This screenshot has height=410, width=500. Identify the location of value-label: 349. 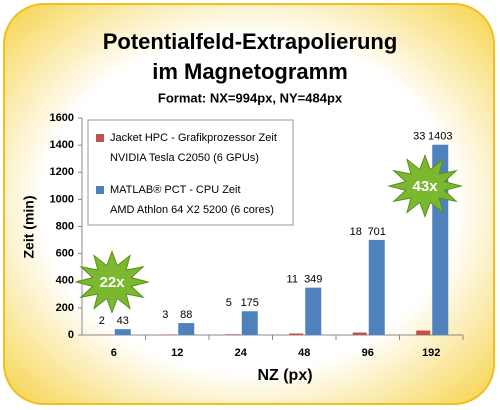
(313, 280).